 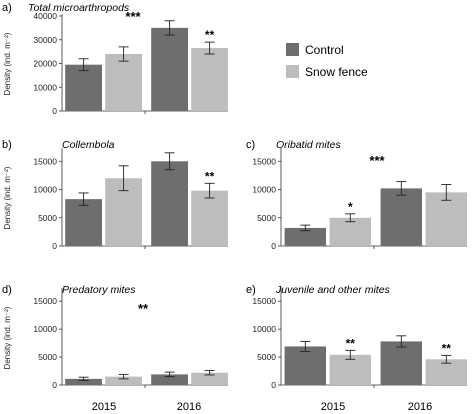 I want to click on panel-letter: c), so click(x=250, y=145).